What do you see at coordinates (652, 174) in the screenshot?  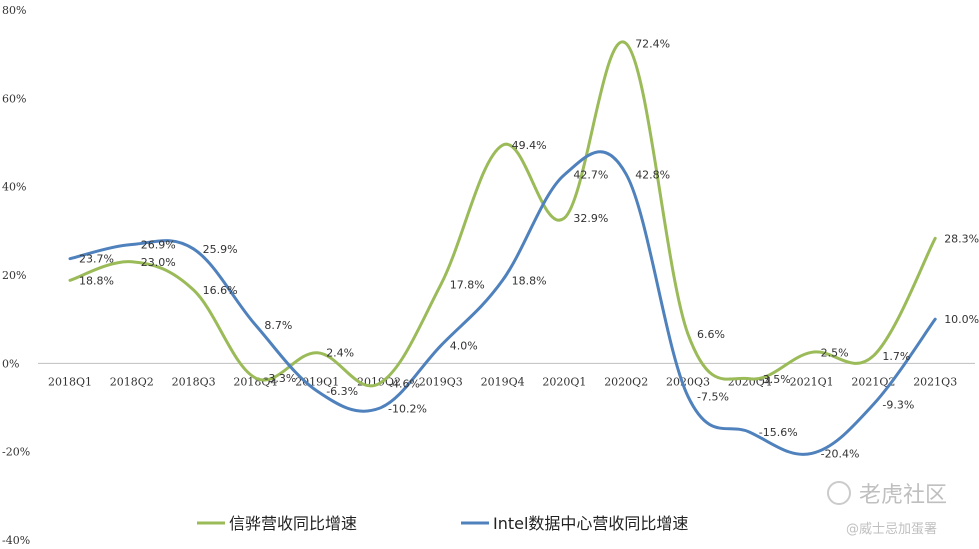 I see `data-label-intel: 42.8%` at bounding box center [652, 174].